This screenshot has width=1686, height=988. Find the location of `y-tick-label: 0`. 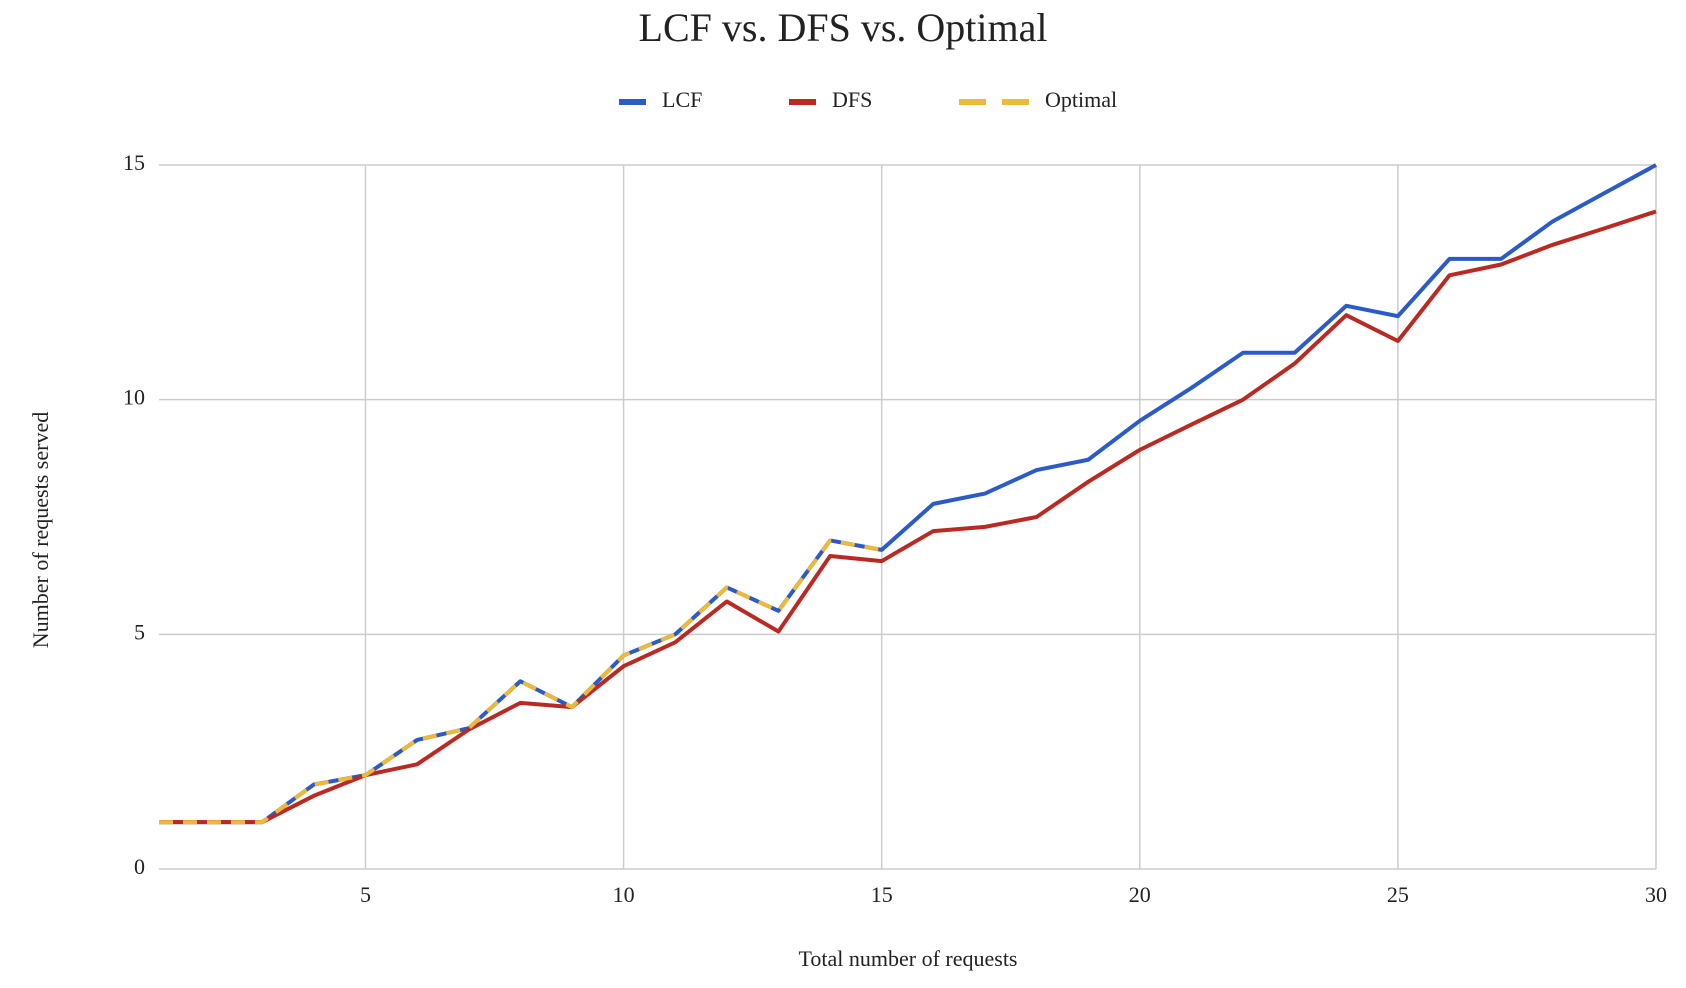

y-tick-label: 0 is located at coordinates (139, 866).